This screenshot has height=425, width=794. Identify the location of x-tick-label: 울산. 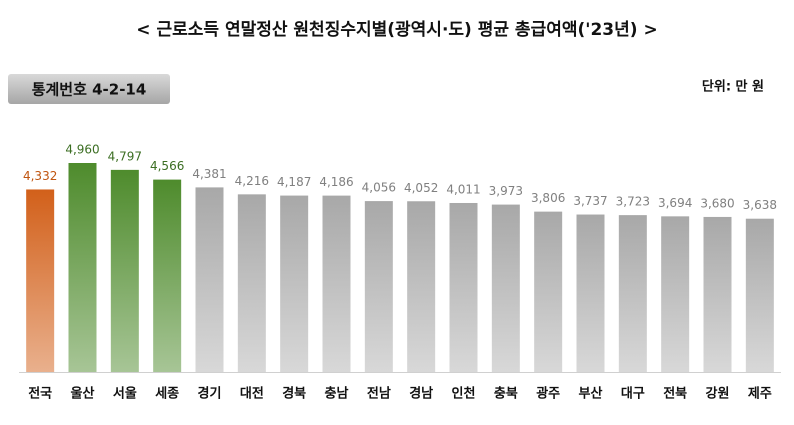
(83, 394).